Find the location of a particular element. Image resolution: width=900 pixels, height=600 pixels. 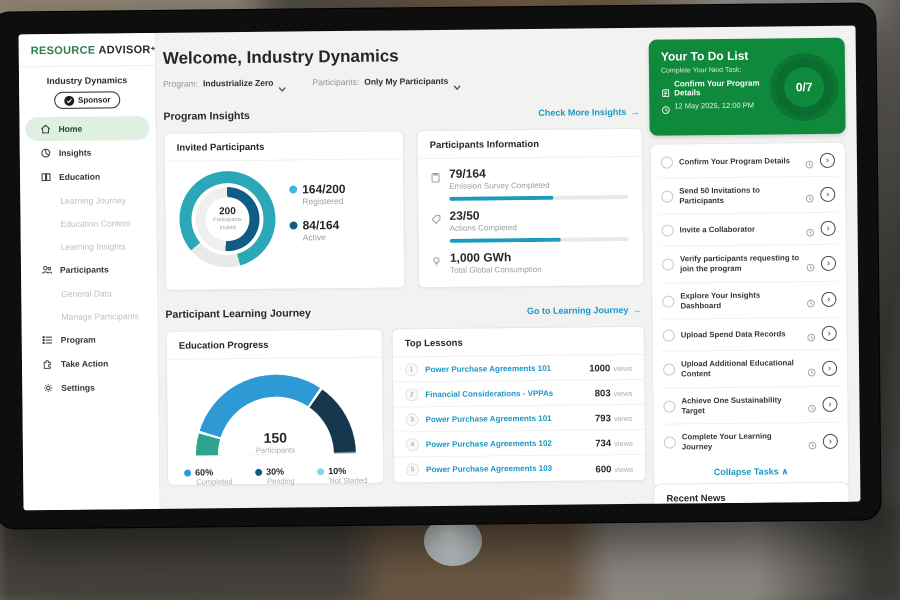

stat-value: 79/164 is located at coordinates (467, 173).